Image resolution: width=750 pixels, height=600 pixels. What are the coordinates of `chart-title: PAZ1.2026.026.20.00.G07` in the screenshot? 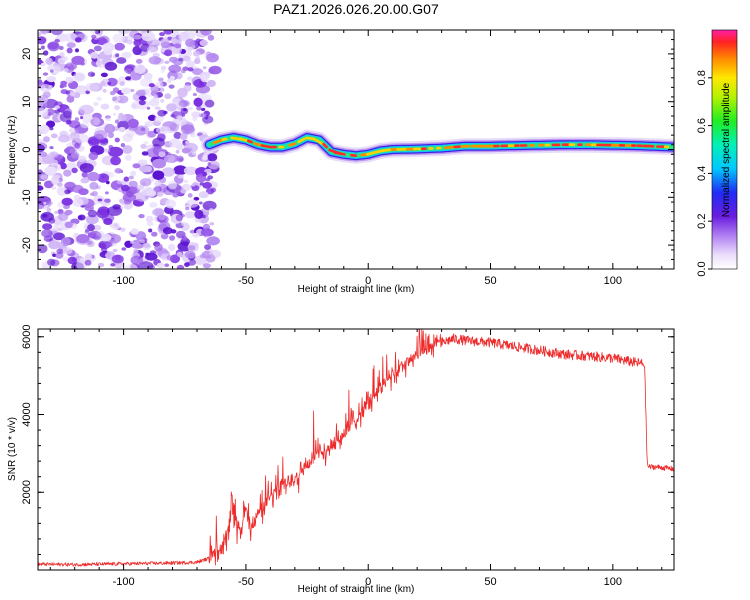 It's located at (356, 9).